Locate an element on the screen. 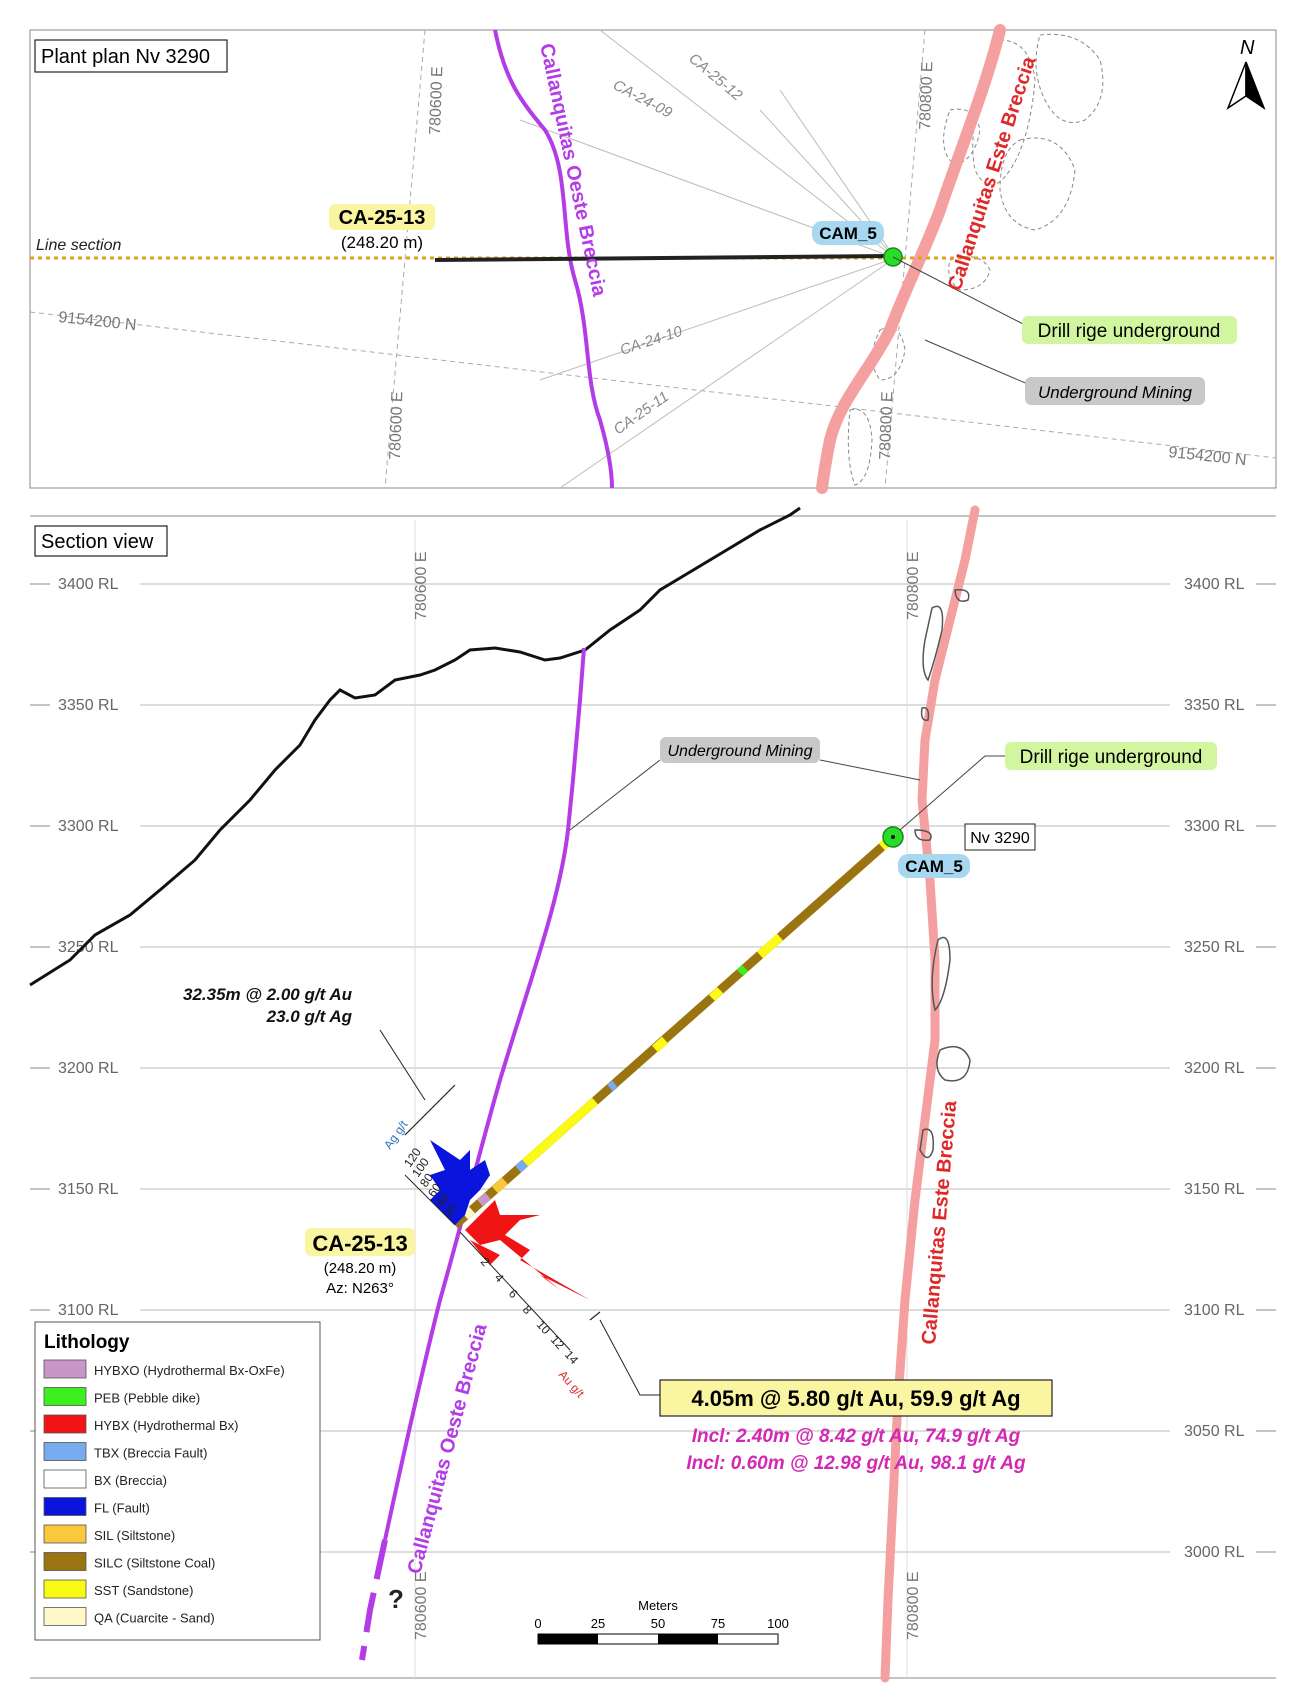 The image size is (1307, 1692). plan-mining-label: Underground Mining is located at coordinates (1115, 392).